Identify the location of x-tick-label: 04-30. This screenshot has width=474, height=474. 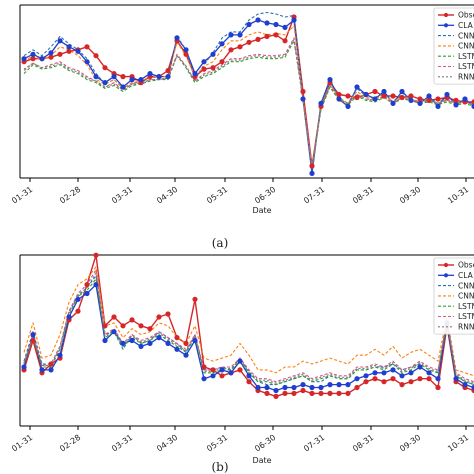
(167, 443).